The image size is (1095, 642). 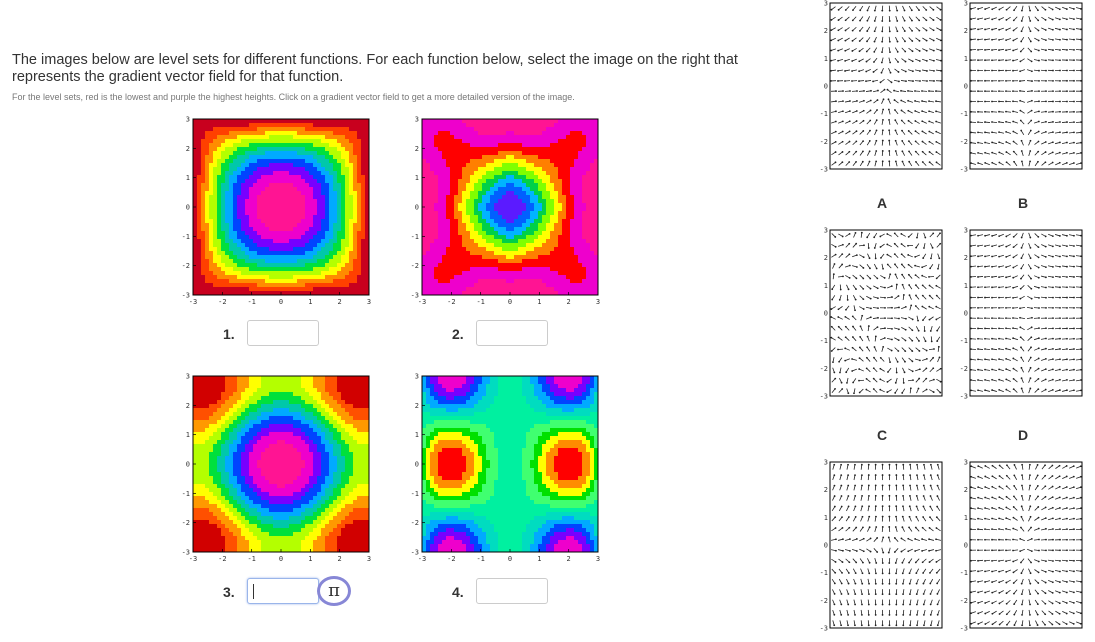 I want to click on vector-field-label-c: C, so click(x=882, y=435).